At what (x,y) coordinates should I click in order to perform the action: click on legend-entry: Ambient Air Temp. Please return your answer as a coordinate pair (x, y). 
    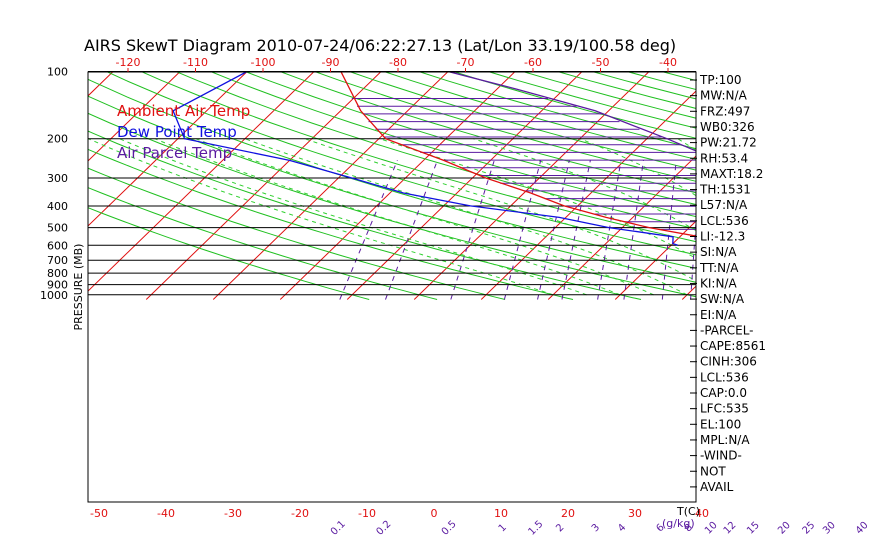
    Looking at the image, I should click on (183, 111).